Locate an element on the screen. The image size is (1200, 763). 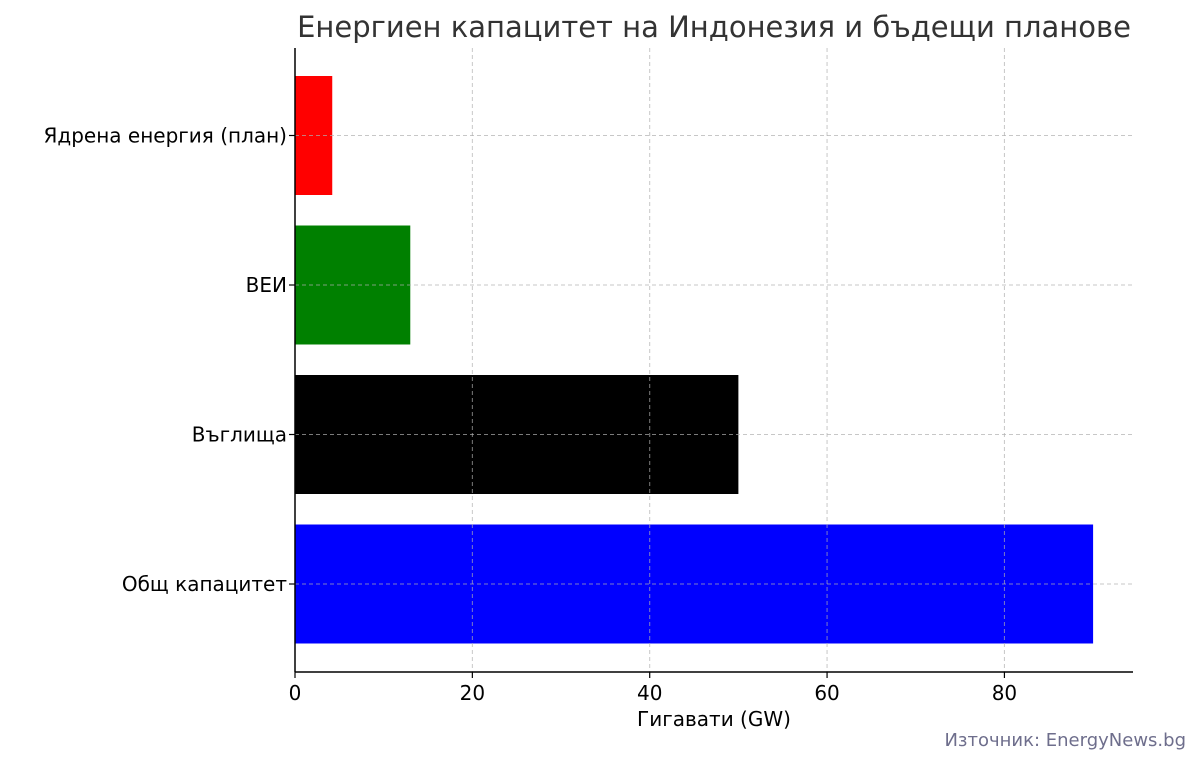
source-note: Източник: EnergyNews.bg is located at coordinates (1065, 740).